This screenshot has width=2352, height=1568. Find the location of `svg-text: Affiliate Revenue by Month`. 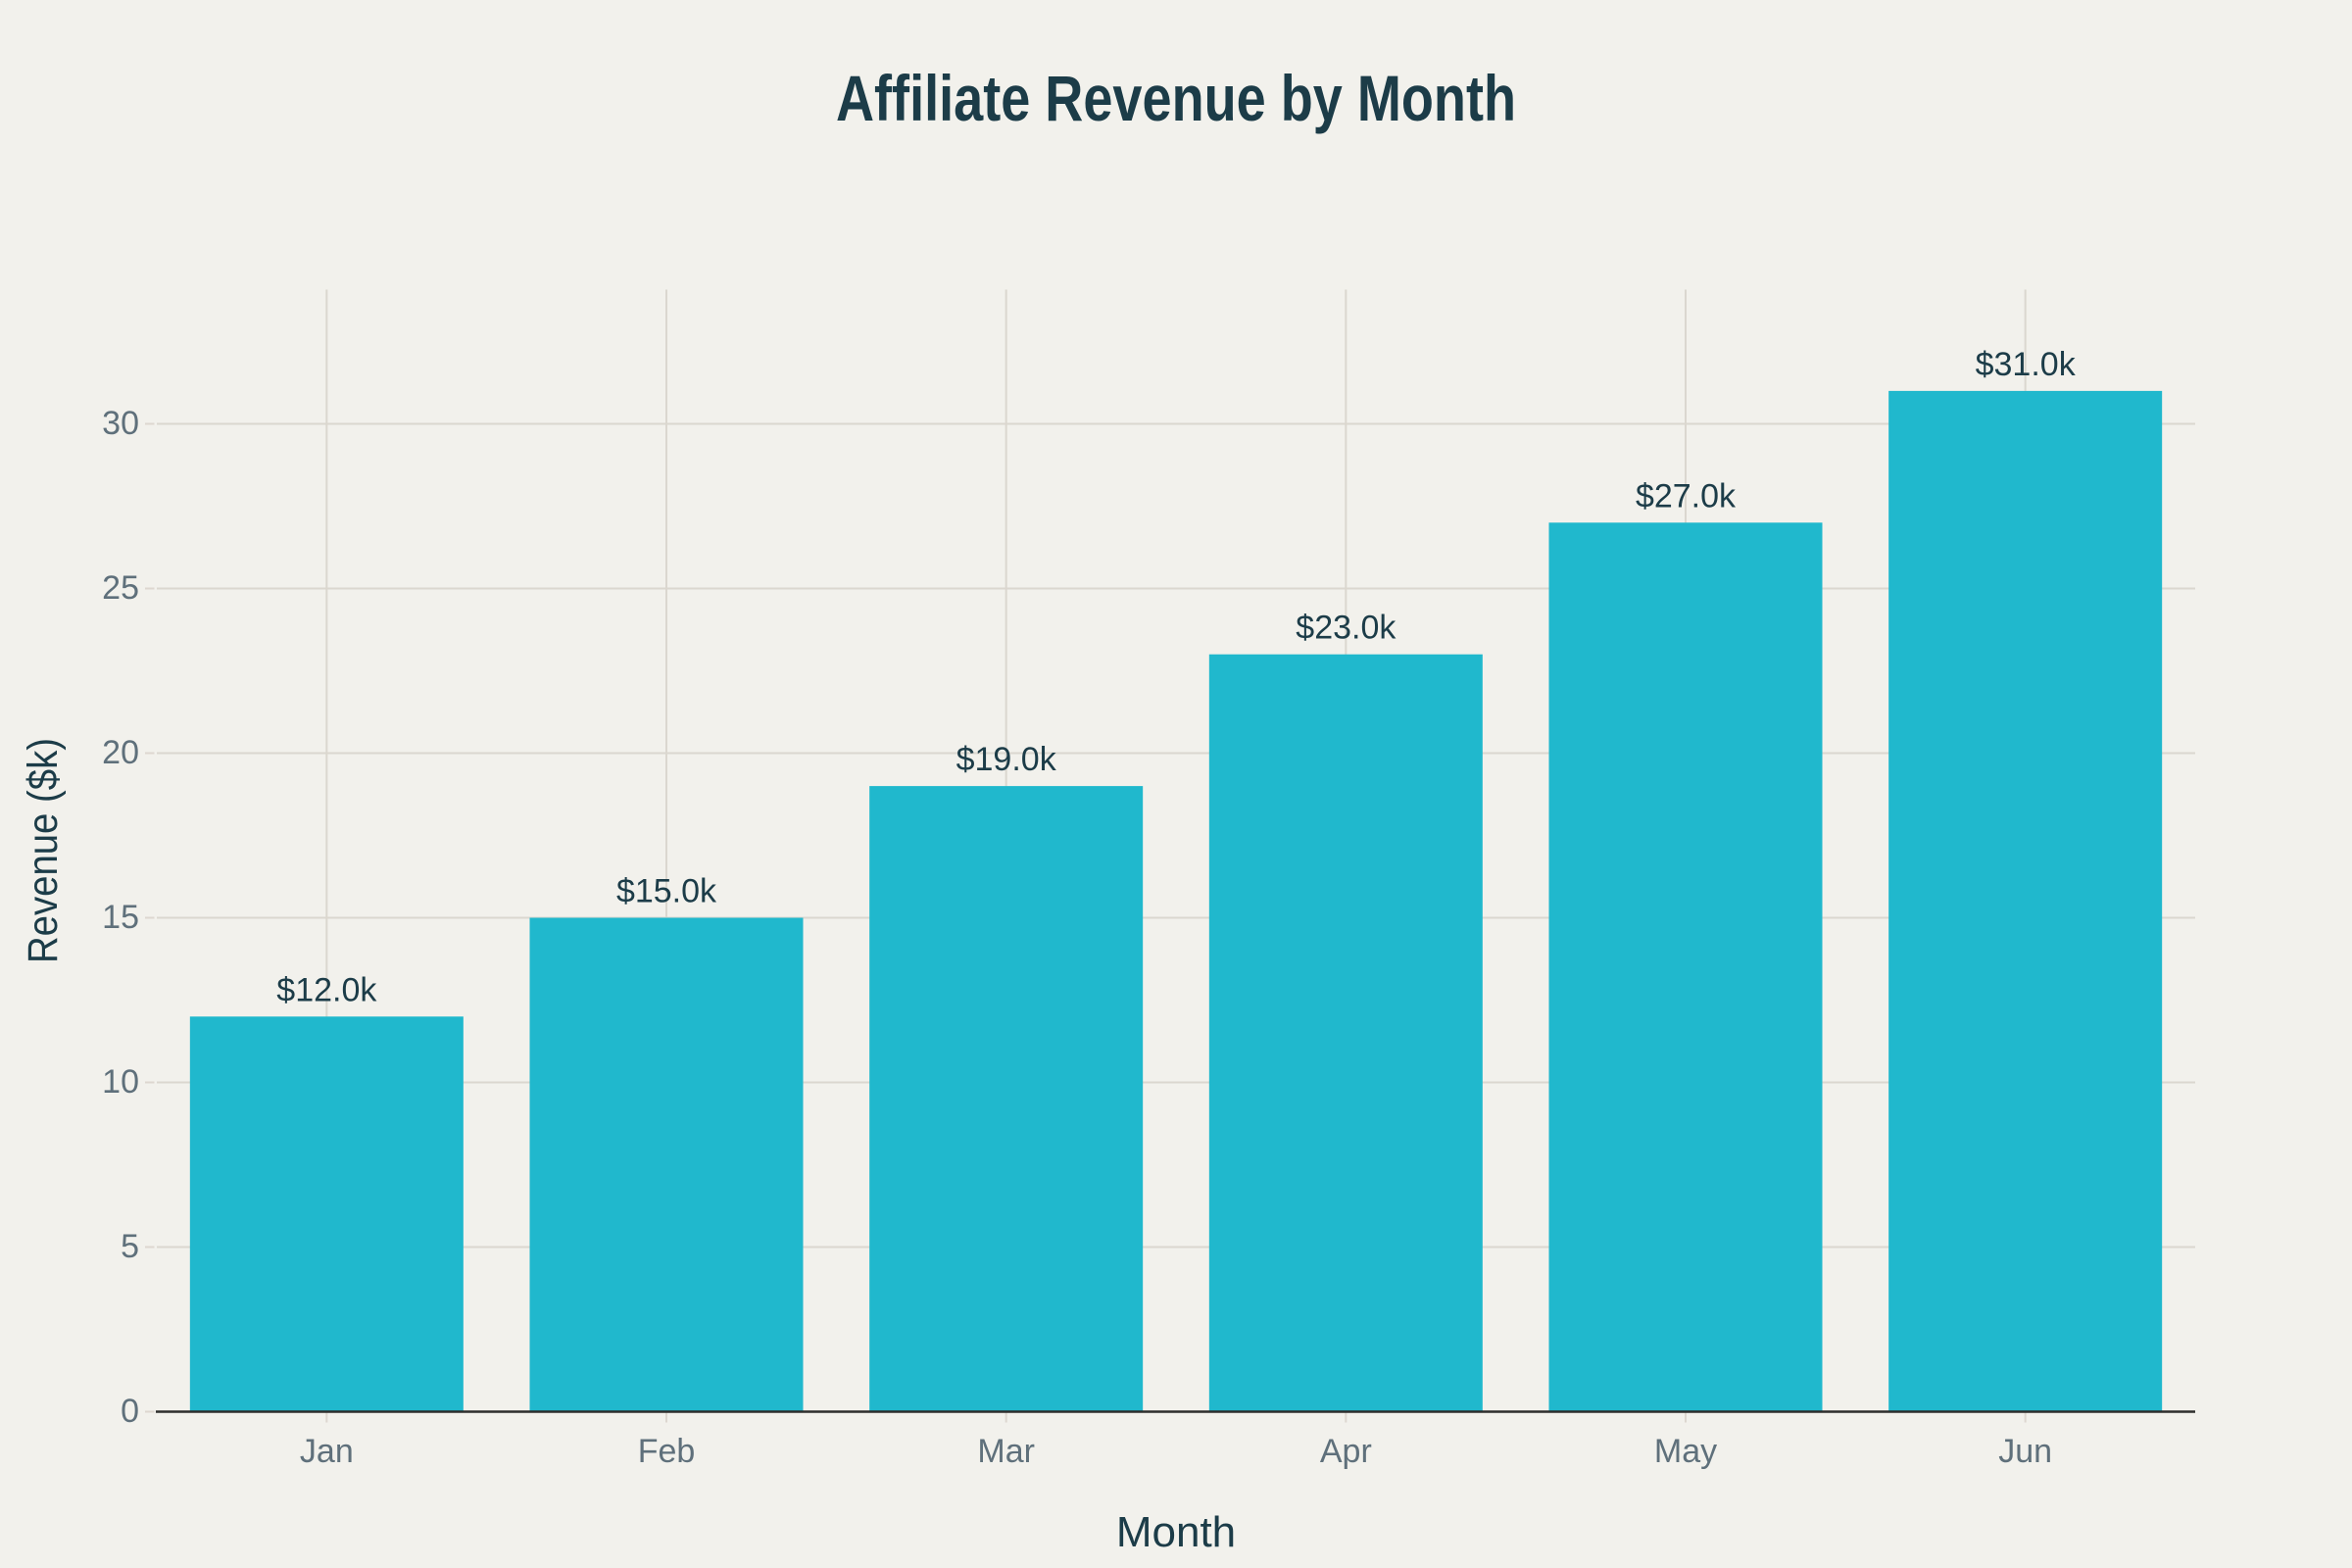

svg-text: Affiliate Revenue by Month is located at coordinates (1176, 98).